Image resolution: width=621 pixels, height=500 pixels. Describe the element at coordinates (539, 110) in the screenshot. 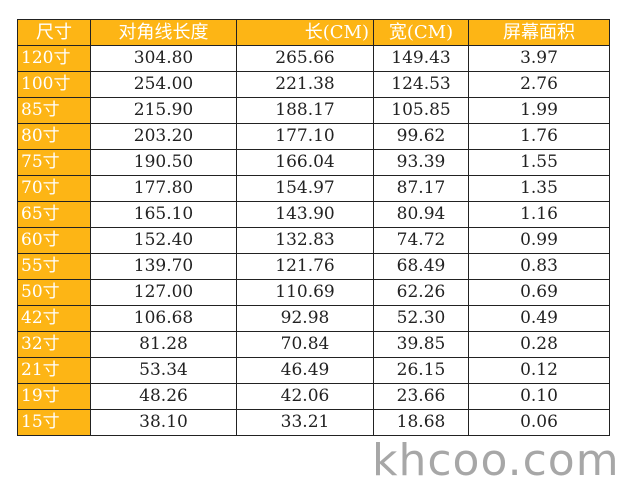

I see `cell-area: 1.99` at that location.